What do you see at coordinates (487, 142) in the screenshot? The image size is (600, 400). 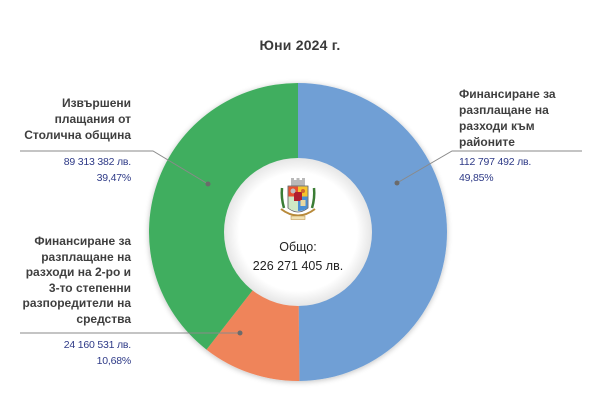 I see `callout-line: районите` at bounding box center [487, 142].